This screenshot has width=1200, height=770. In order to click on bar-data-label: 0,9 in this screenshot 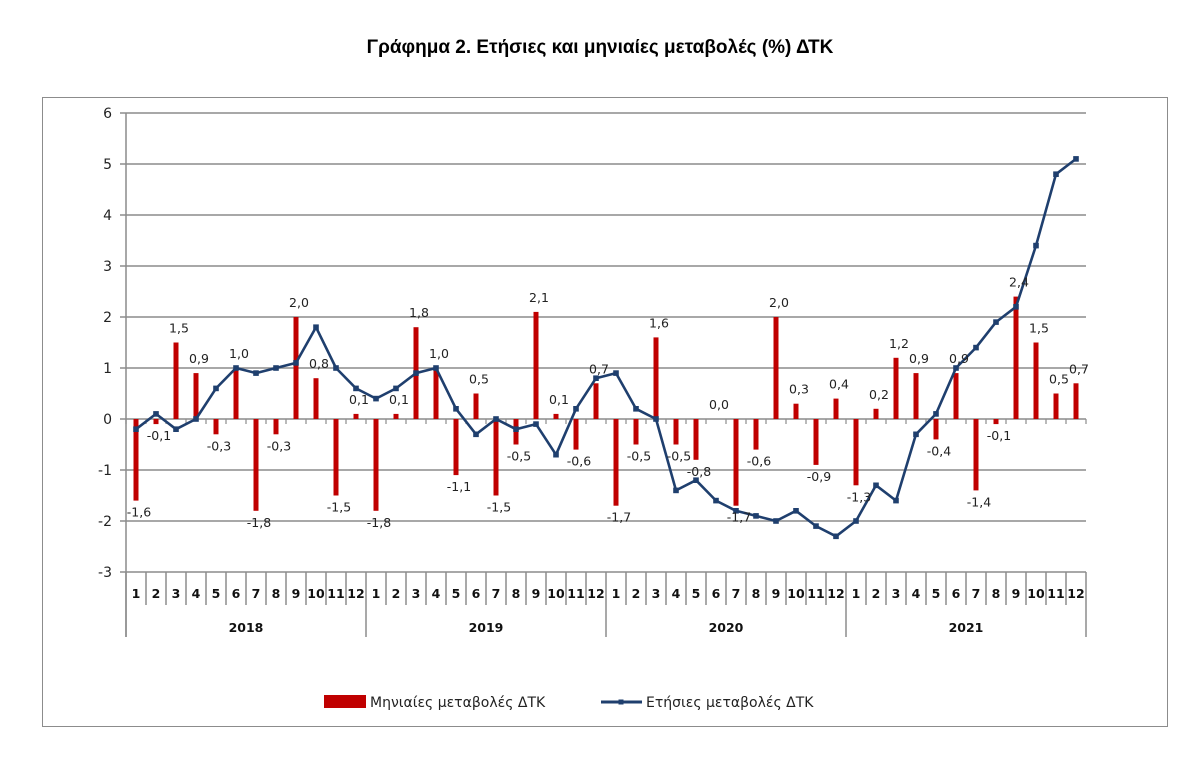, I will do `click(919, 358)`.